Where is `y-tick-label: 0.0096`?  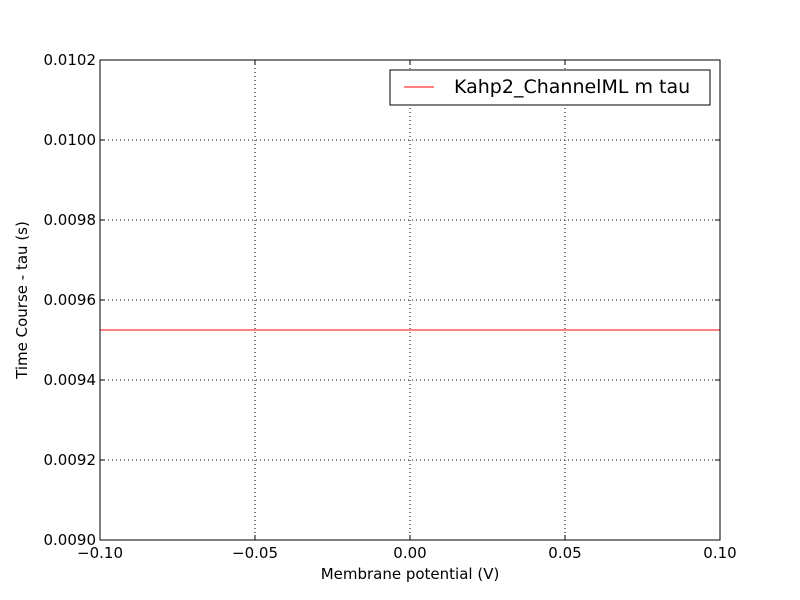
y-tick-label: 0.0096 is located at coordinates (70, 300).